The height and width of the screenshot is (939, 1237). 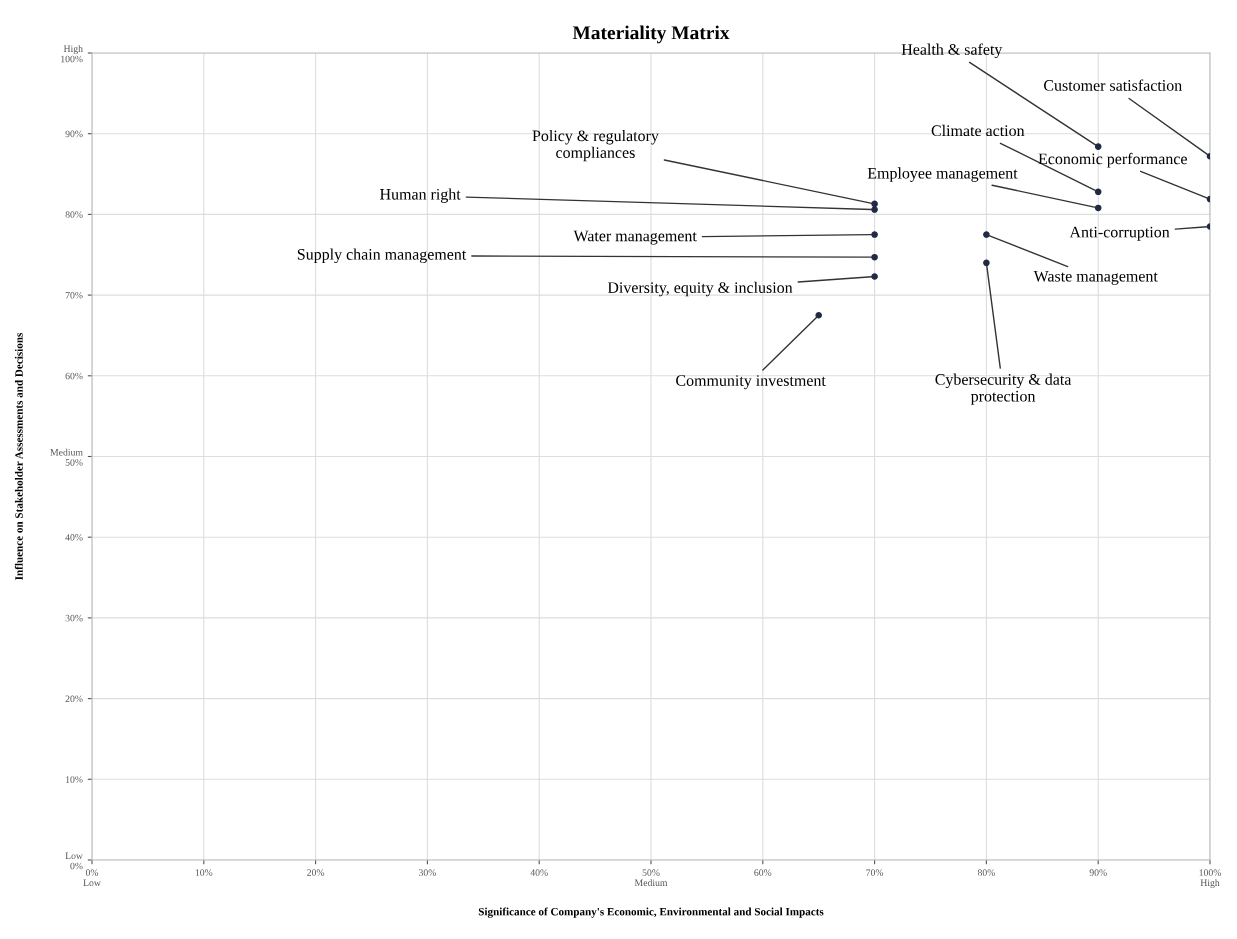 What do you see at coordinates (74, 214) in the screenshot?
I see `y-tick-label: 80%` at bounding box center [74, 214].